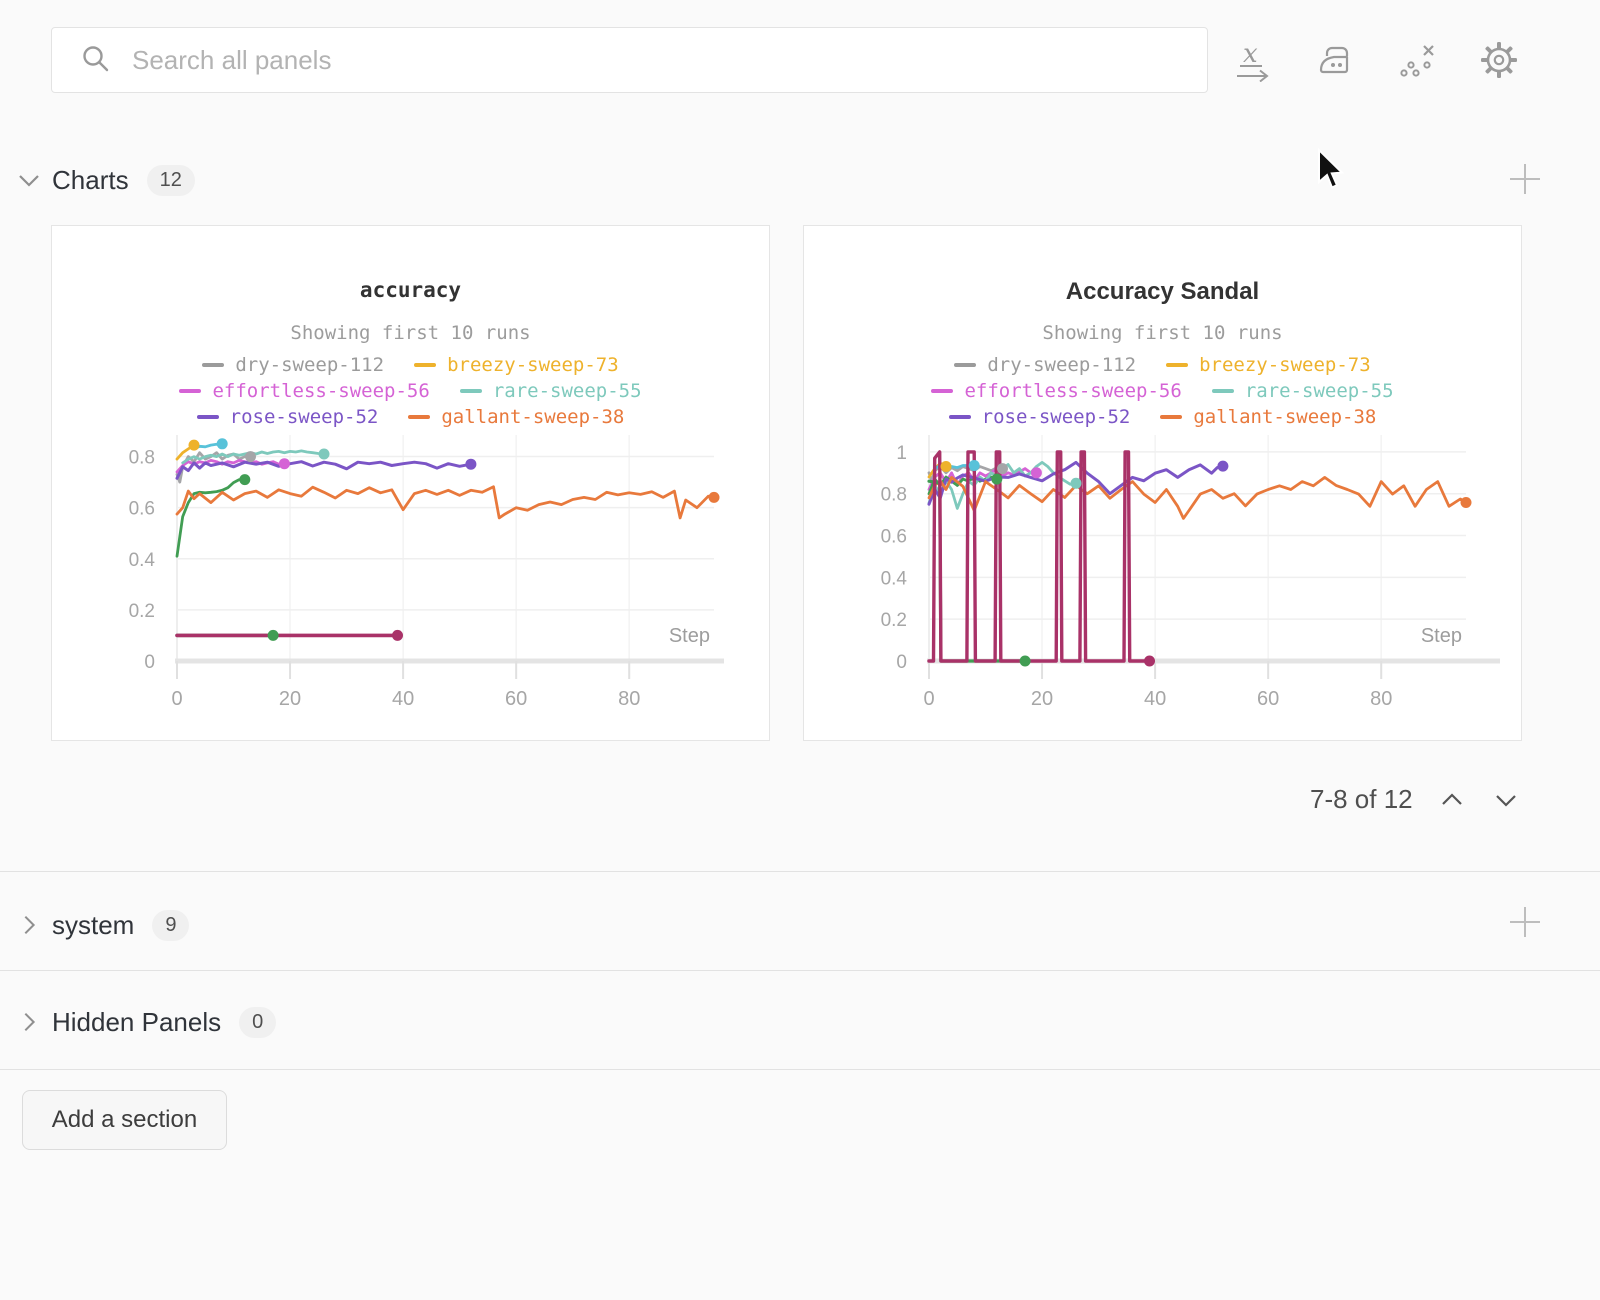 This screenshot has height=1300, width=1600. What do you see at coordinates (1335, 60) in the screenshot?
I see `smoothing-iron-button` at bounding box center [1335, 60].